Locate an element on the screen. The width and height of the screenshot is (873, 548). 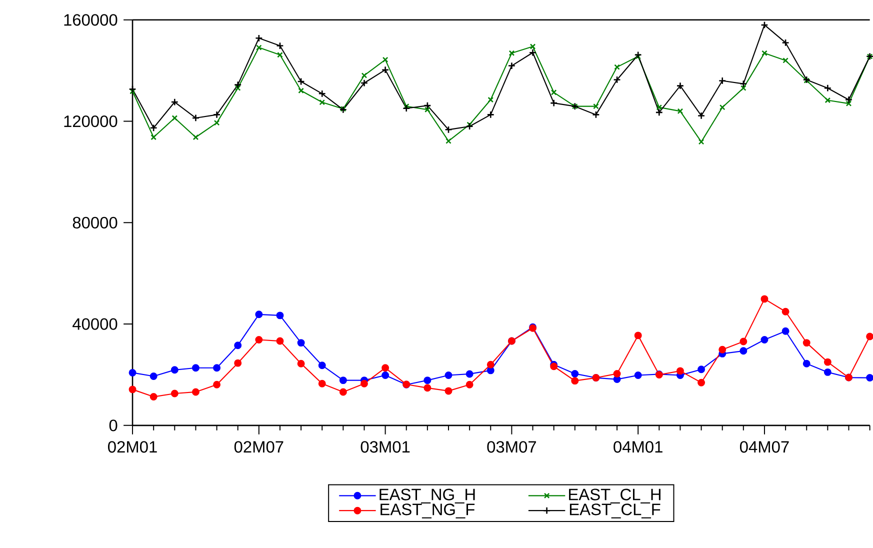
x-tick-label: 02M07 is located at coordinates (259, 447).